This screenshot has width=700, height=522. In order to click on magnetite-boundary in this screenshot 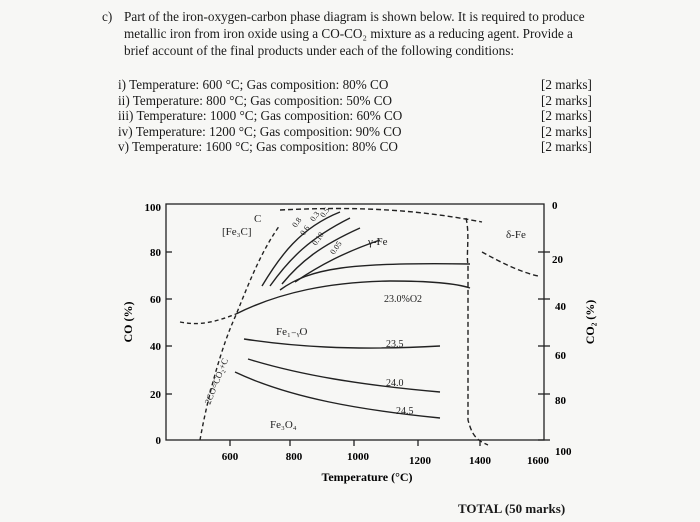, I will do `click(337, 395)`.